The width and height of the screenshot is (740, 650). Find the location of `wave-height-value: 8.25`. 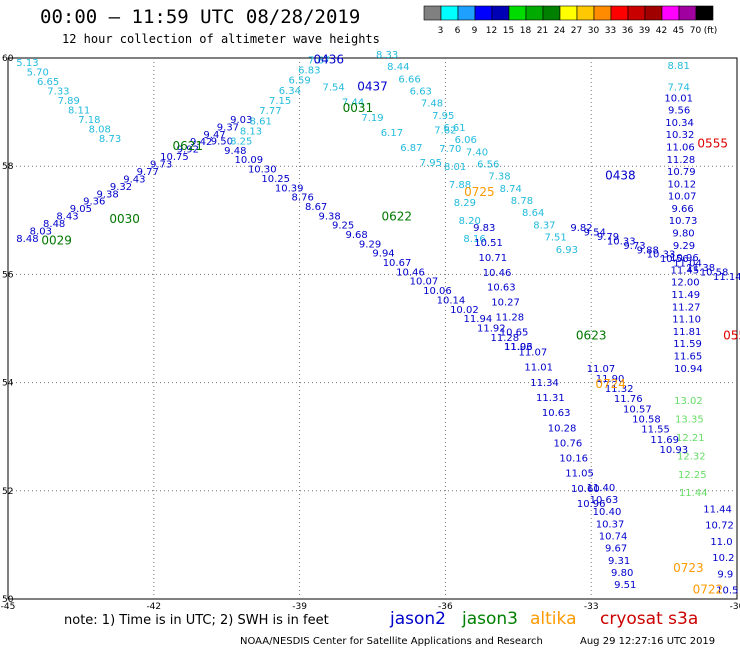

wave-height-value: 8.25 is located at coordinates (241, 142).